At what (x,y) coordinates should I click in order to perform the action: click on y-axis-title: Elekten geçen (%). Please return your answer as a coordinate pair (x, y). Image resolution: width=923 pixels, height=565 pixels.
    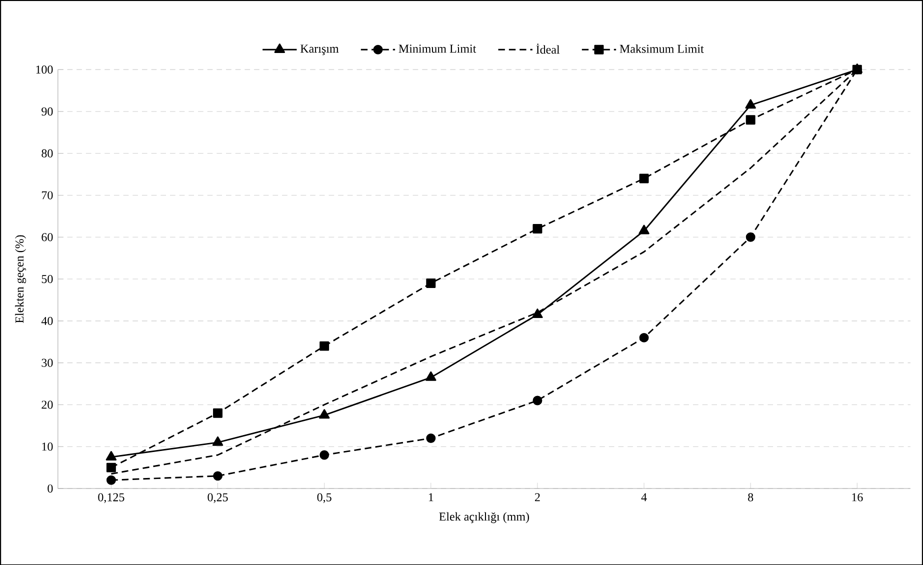
    Looking at the image, I should click on (20, 279).